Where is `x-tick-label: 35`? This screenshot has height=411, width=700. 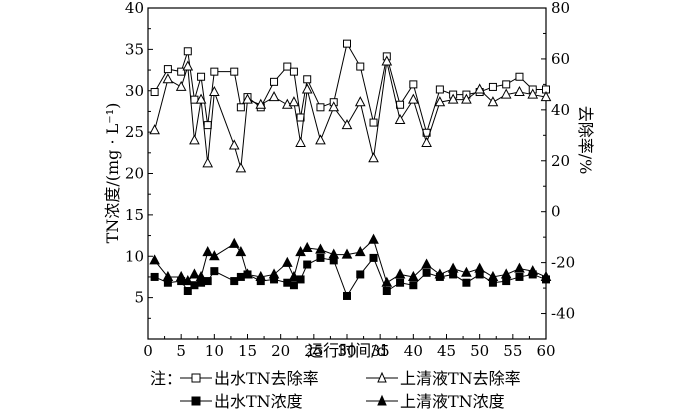 x-tick-label: 35 is located at coordinates (380, 351).